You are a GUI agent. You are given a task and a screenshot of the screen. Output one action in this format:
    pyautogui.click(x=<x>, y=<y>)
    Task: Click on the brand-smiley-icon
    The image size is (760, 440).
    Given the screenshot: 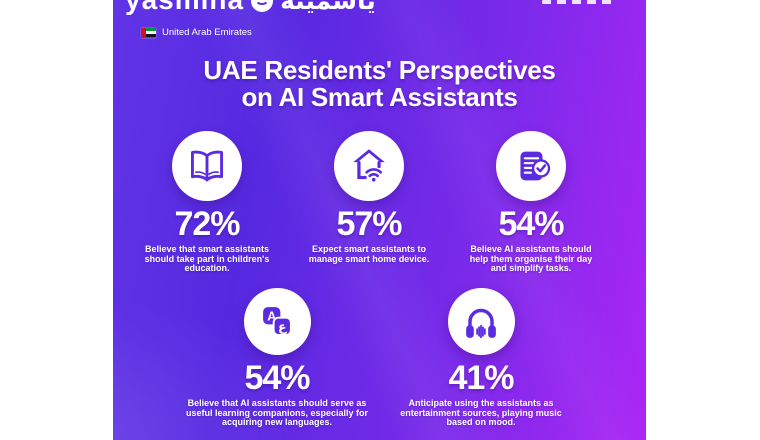 What is the action you would take?
    pyautogui.click(x=262, y=6)
    